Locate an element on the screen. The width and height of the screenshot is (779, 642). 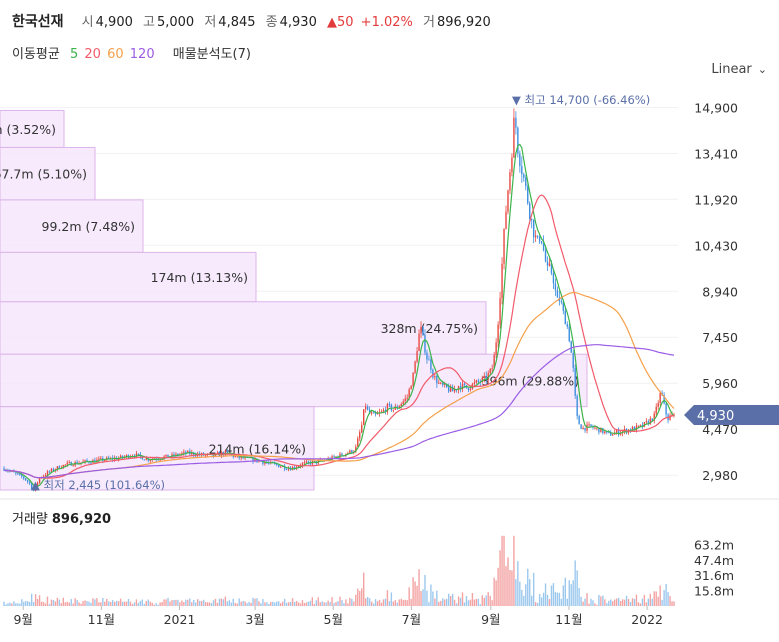
y-tick-label: 7,450 is located at coordinates (720, 337).